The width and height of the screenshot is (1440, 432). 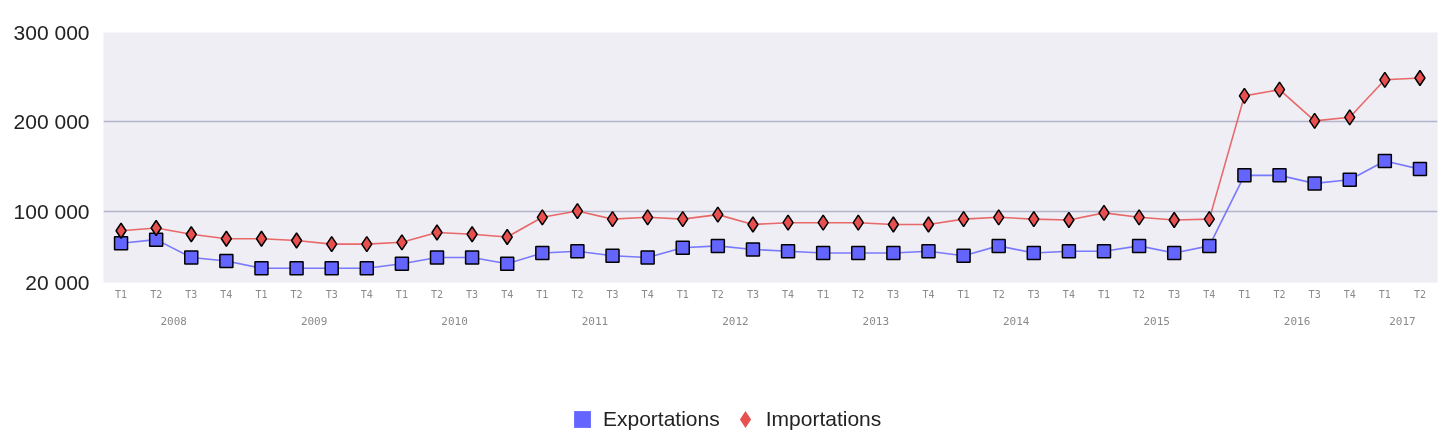 I want to click on y-tick-label: 20 000, so click(x=57, y=282).